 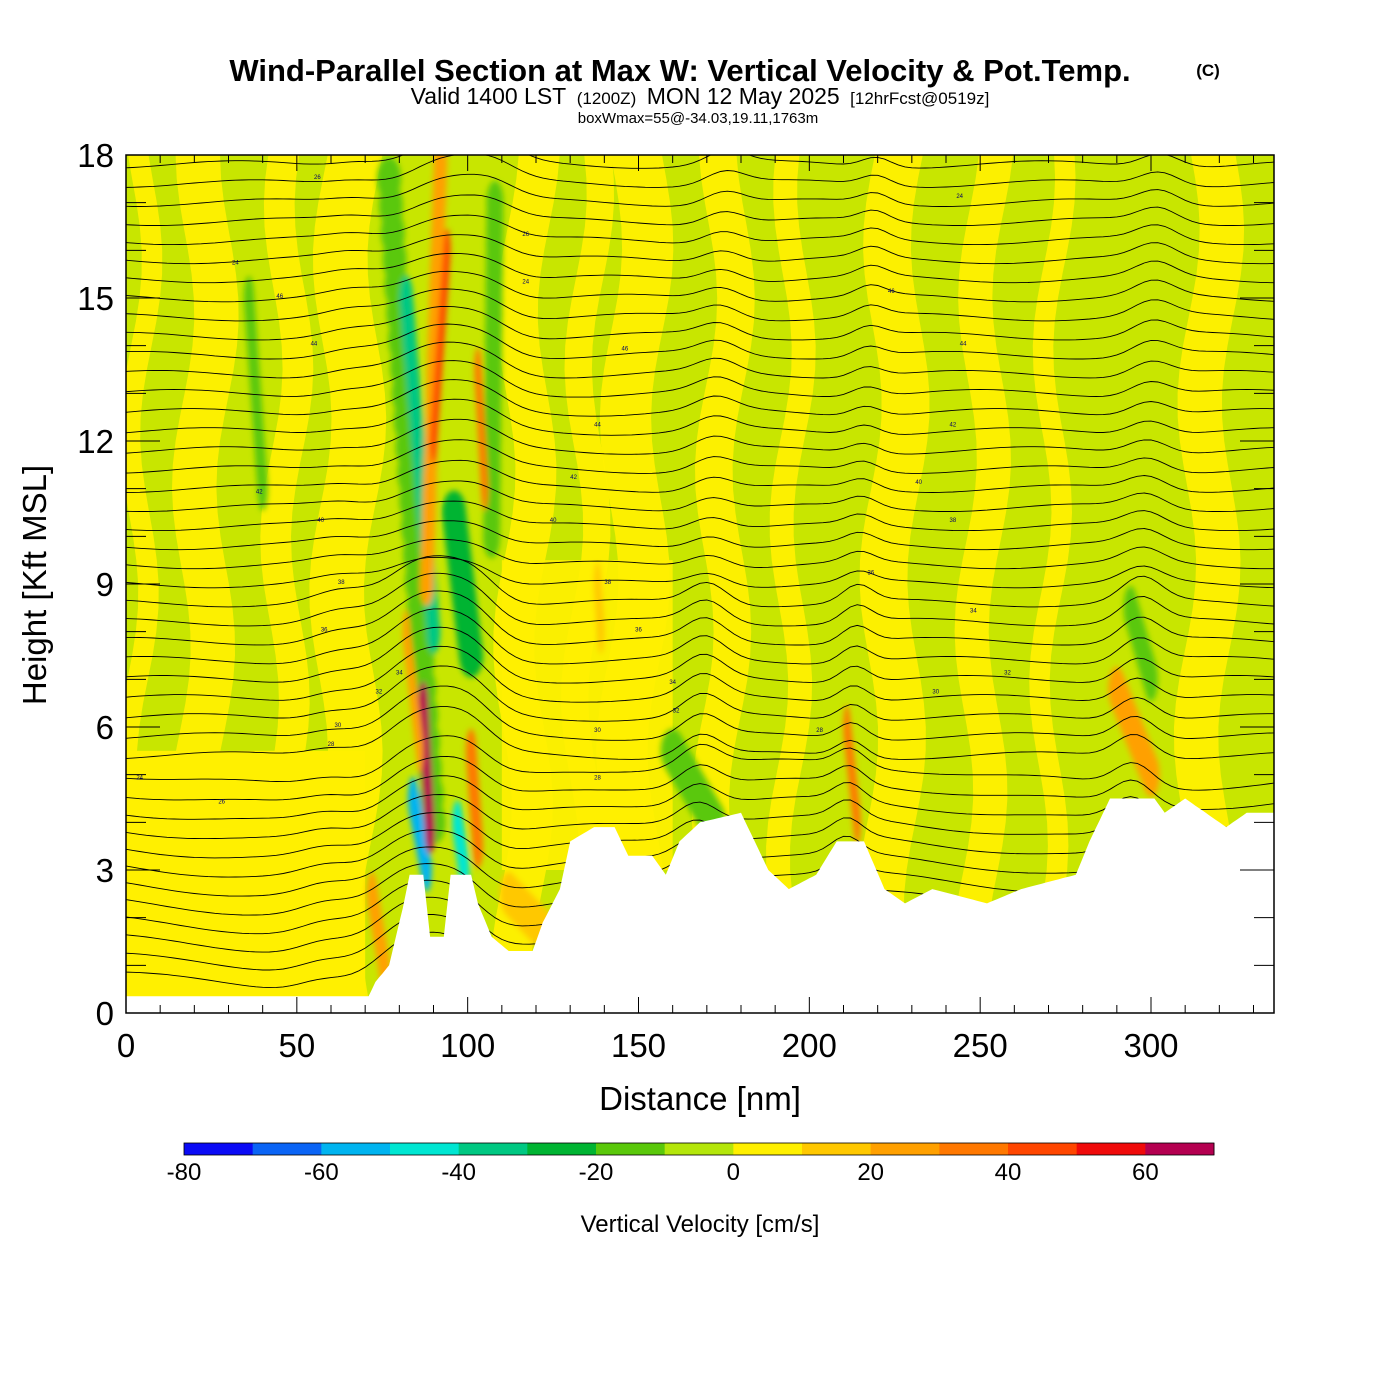 What do you see at coordinates (733, 1172) in the screenshot?
I see `colorbar-tick-label: 0` at bounding box center [733, 1172].